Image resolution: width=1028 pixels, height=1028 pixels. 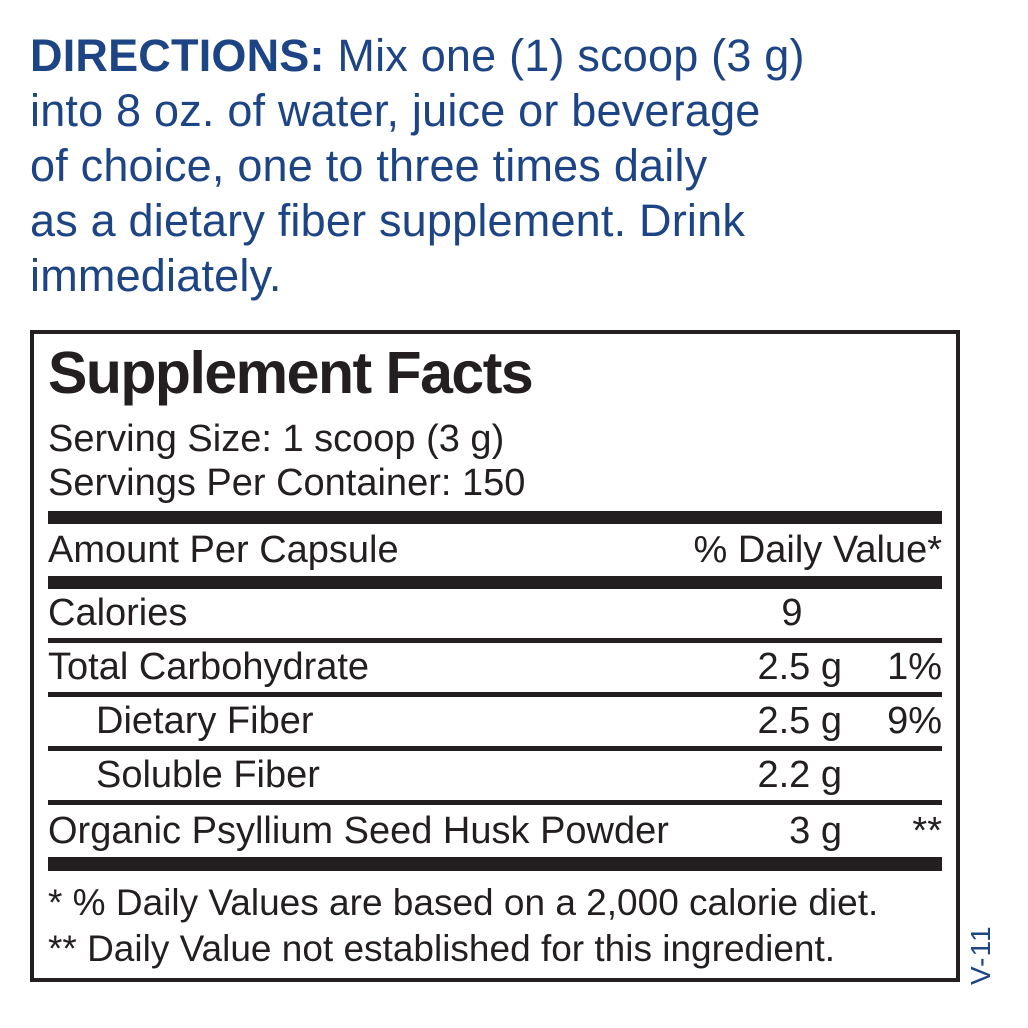 I want to click on amount-per-capsule-label: Amount Per Capsule, so click(x=223, y=549).